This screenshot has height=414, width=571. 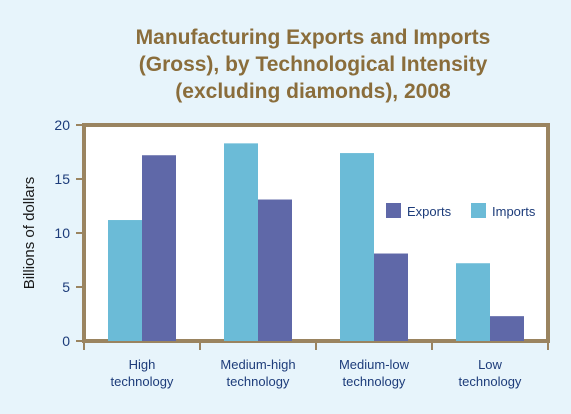 I want to click on chart-title-line-2: (Gross), by Technological Intensity, so click(x=313, y=64).